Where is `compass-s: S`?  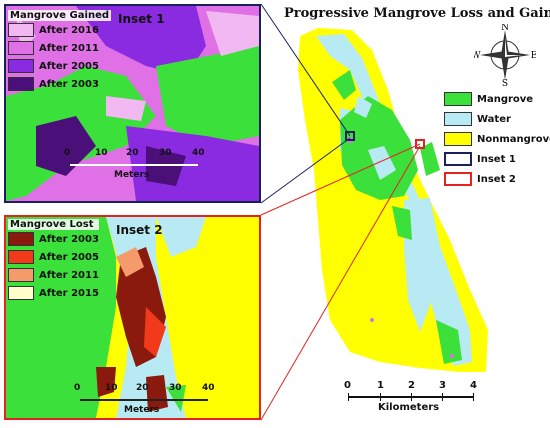
compass-s: S is located at coordinates (505, 82).